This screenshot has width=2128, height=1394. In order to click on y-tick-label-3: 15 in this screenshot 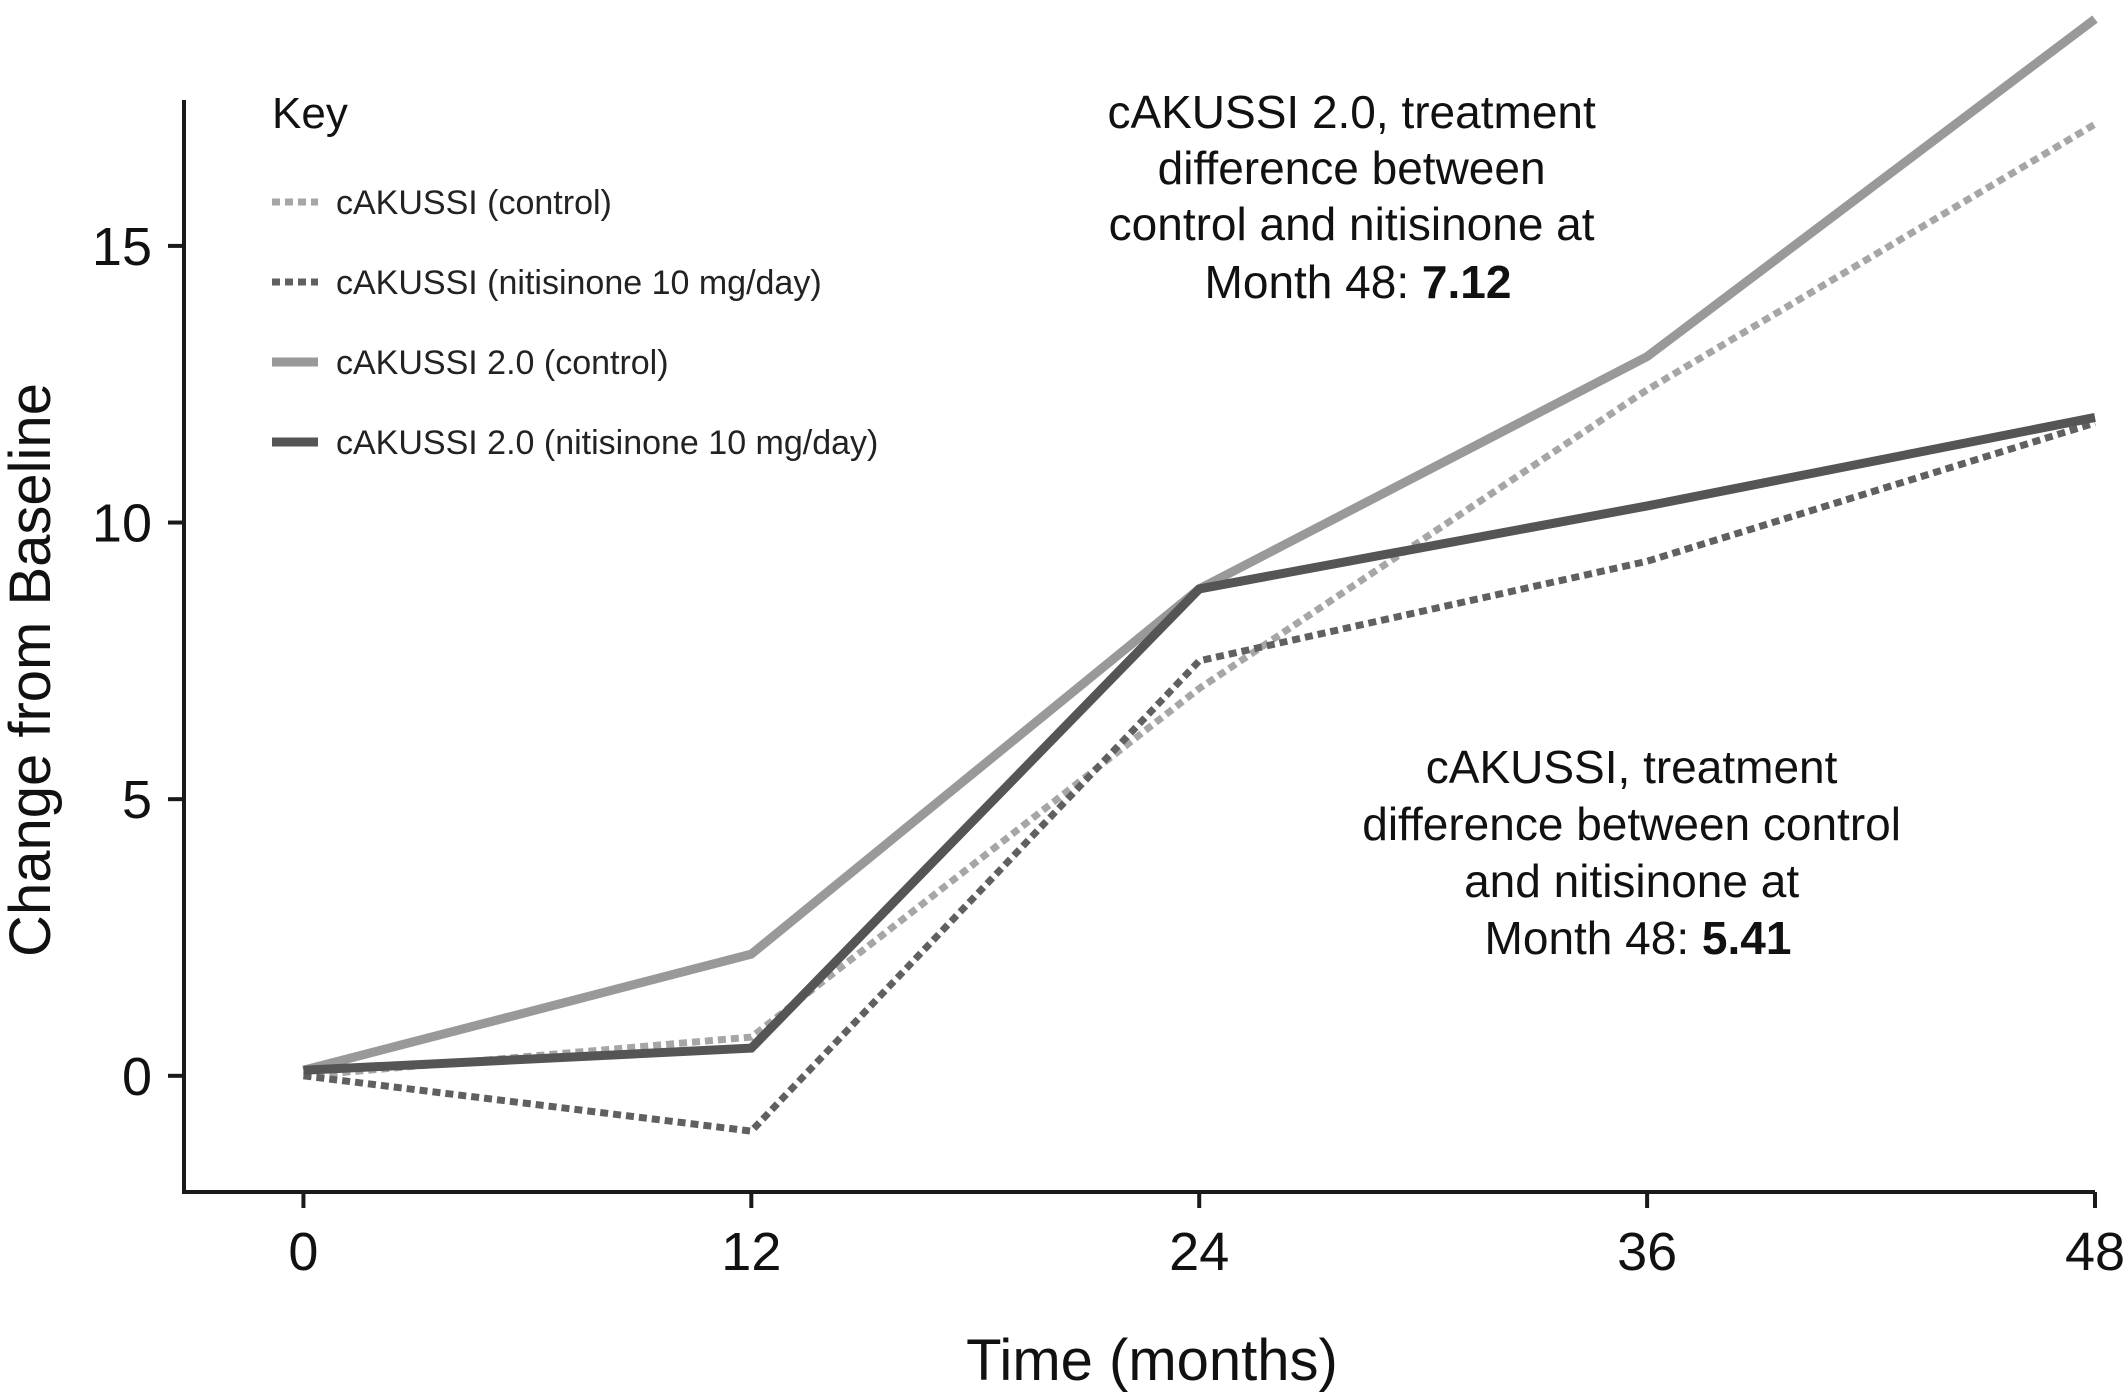, I will do `click(122, 247)`.